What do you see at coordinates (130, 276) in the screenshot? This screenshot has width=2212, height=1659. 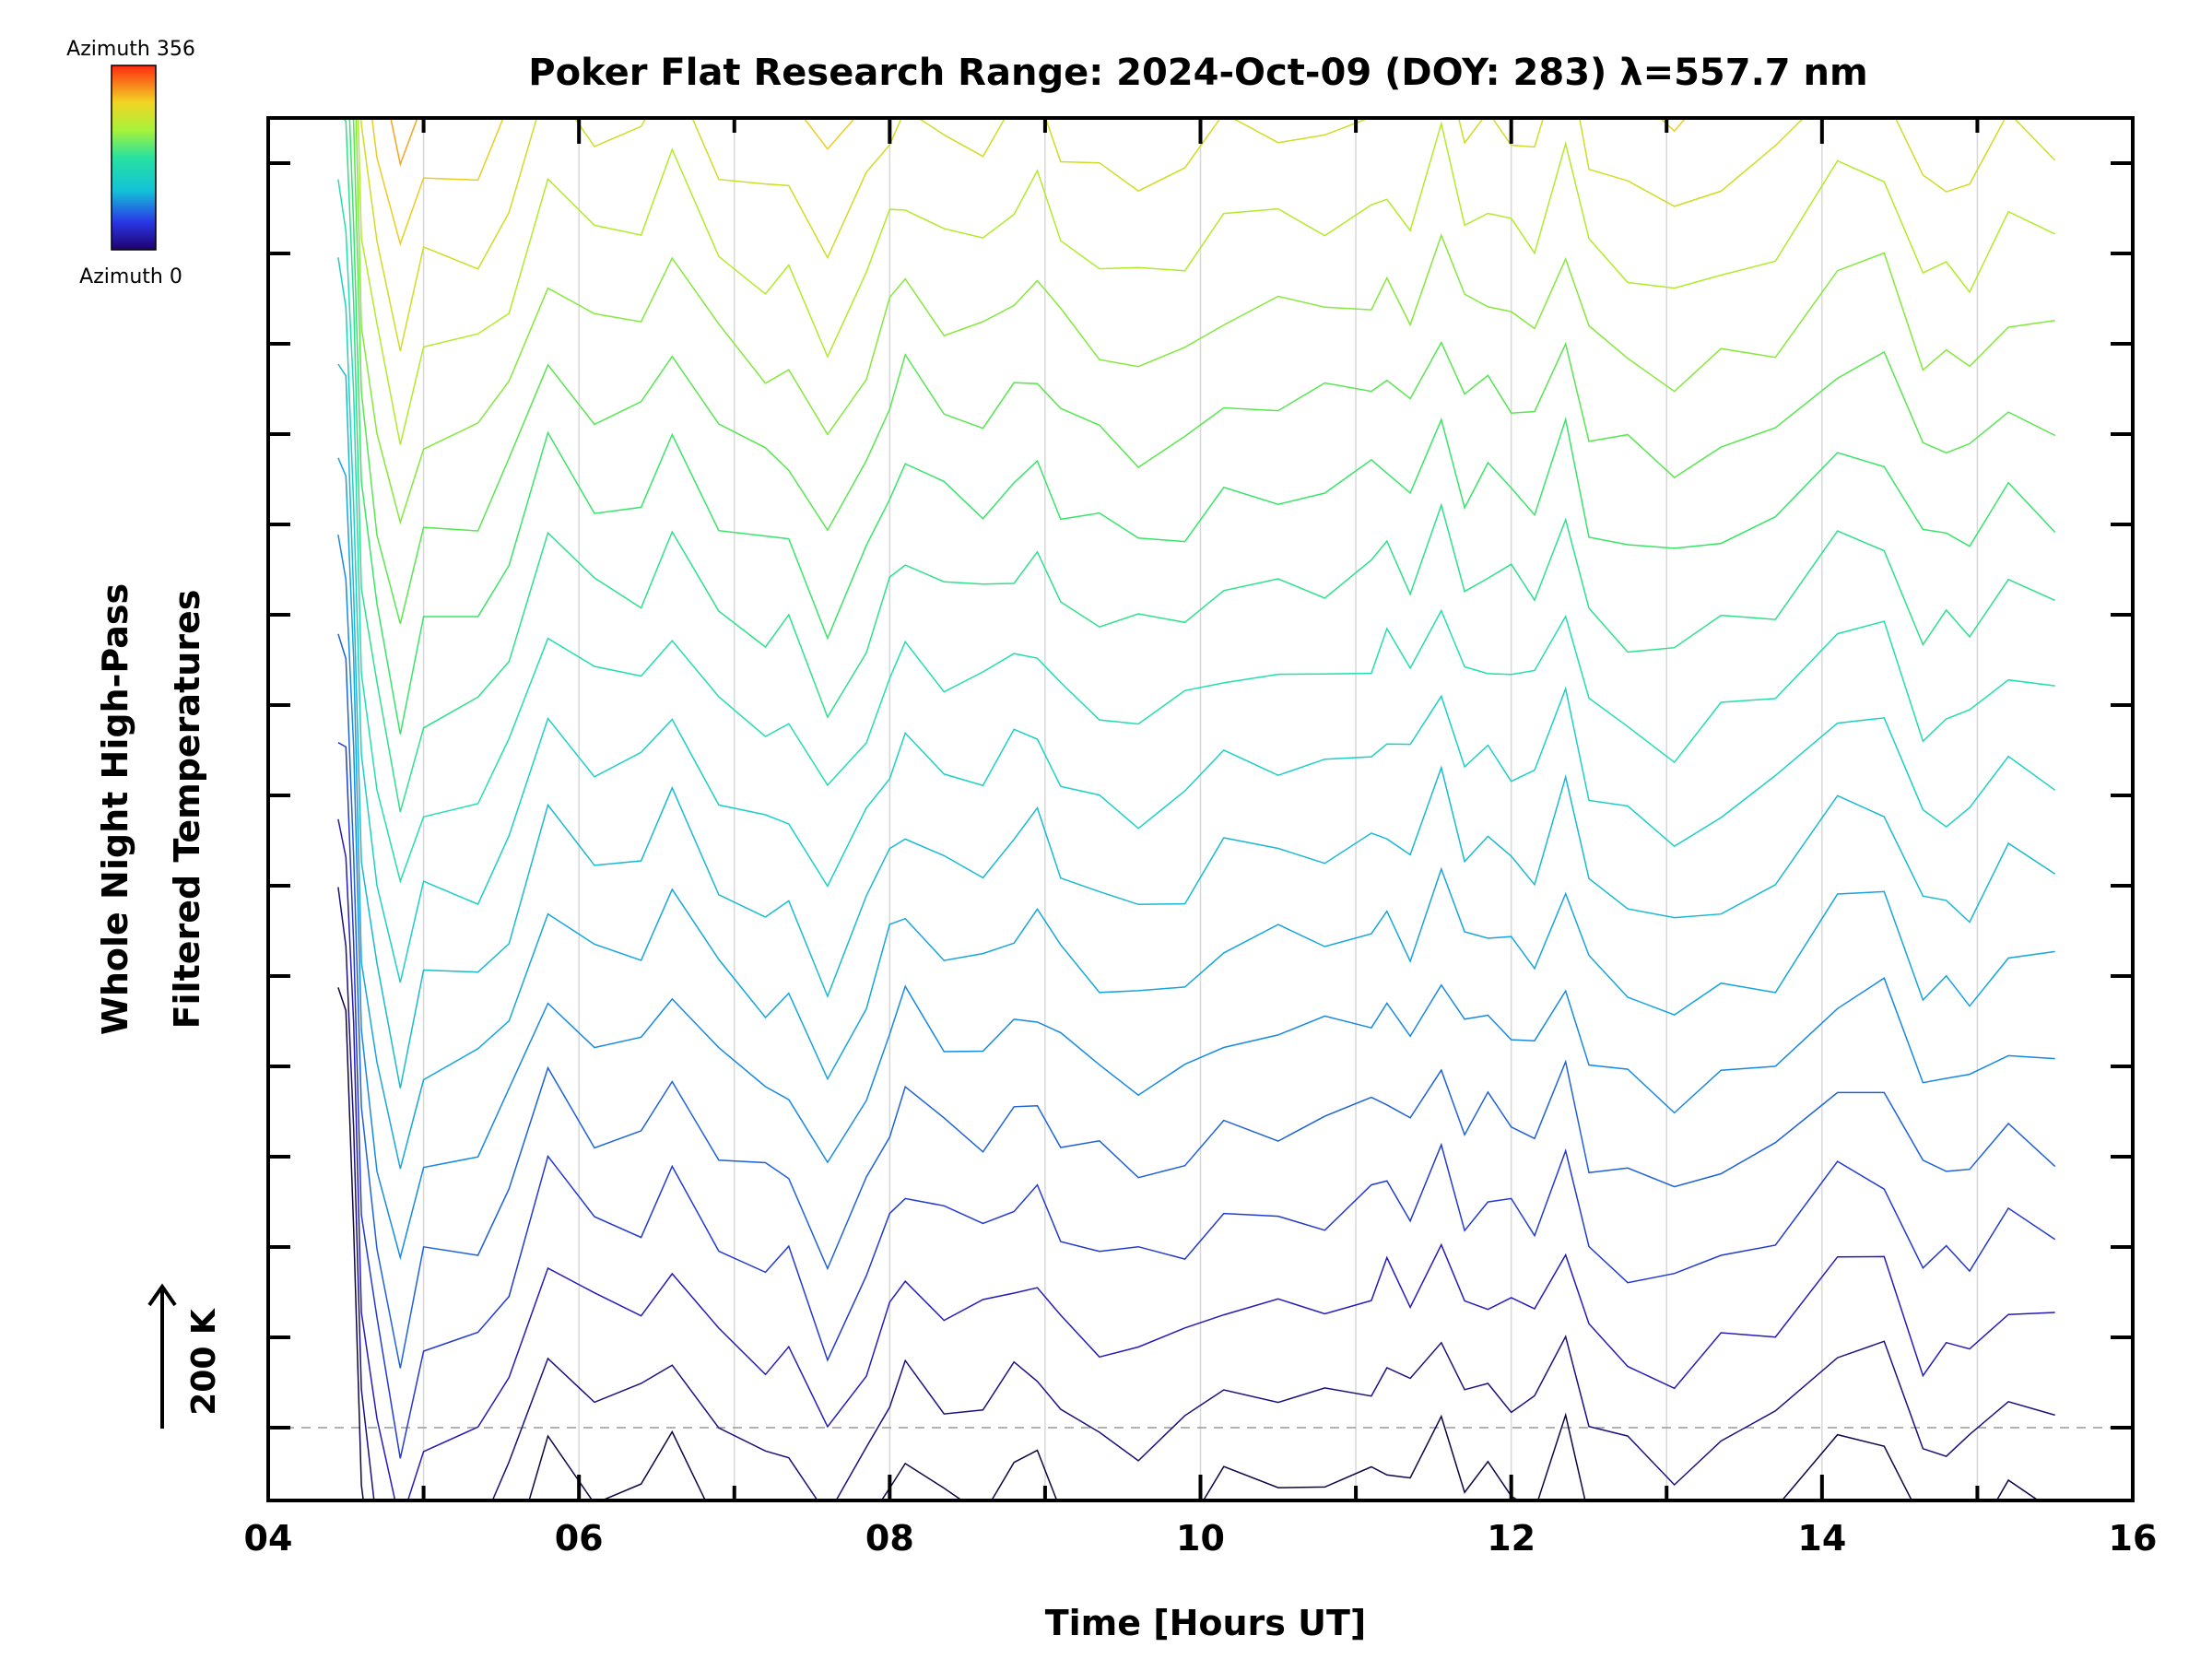 I see `colorbar-bottom-label: Azimuth 0` at bounding box center [130, 276].